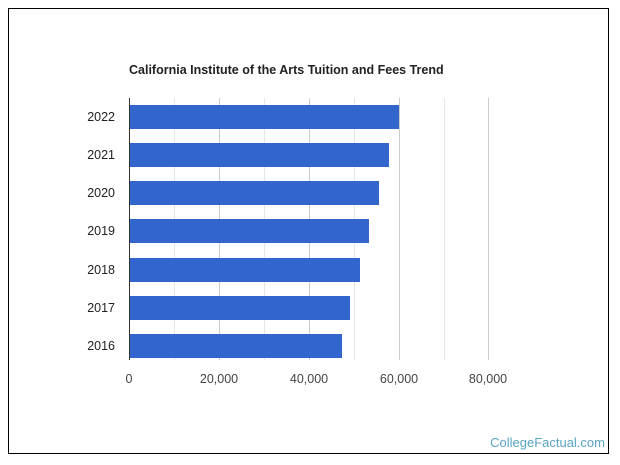 The height and width of the screenshot is (465, 620). I want to click on y-tick-label: 2017, so click(101, 308).